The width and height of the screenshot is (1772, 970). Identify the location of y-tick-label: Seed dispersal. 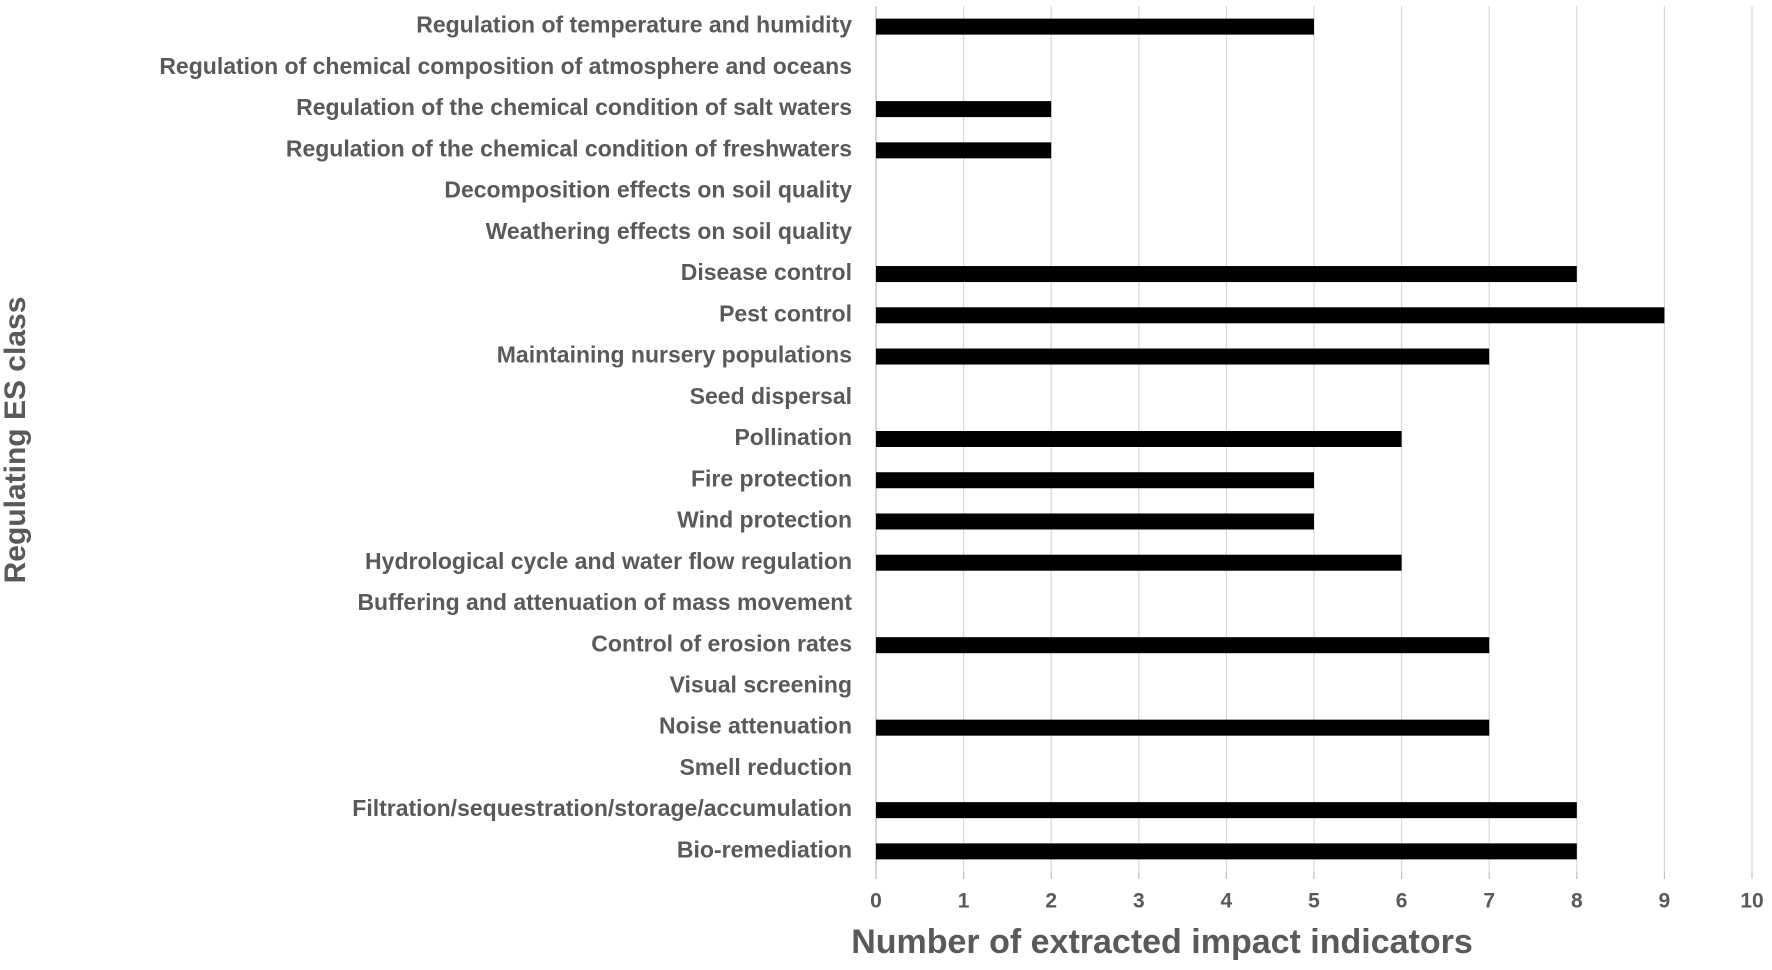
(771, 396).